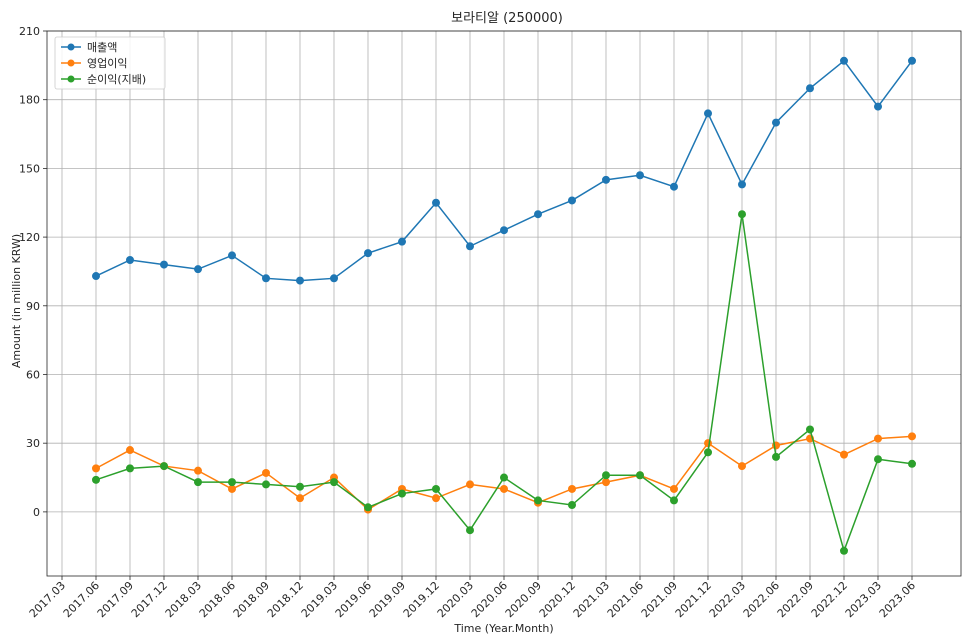 This screenshot has width=966, height=644. What do you see at coordinates (47, 599) in the screenshot?
I see `x-tick-label: 2017.03` at bounding box center [47, 599].